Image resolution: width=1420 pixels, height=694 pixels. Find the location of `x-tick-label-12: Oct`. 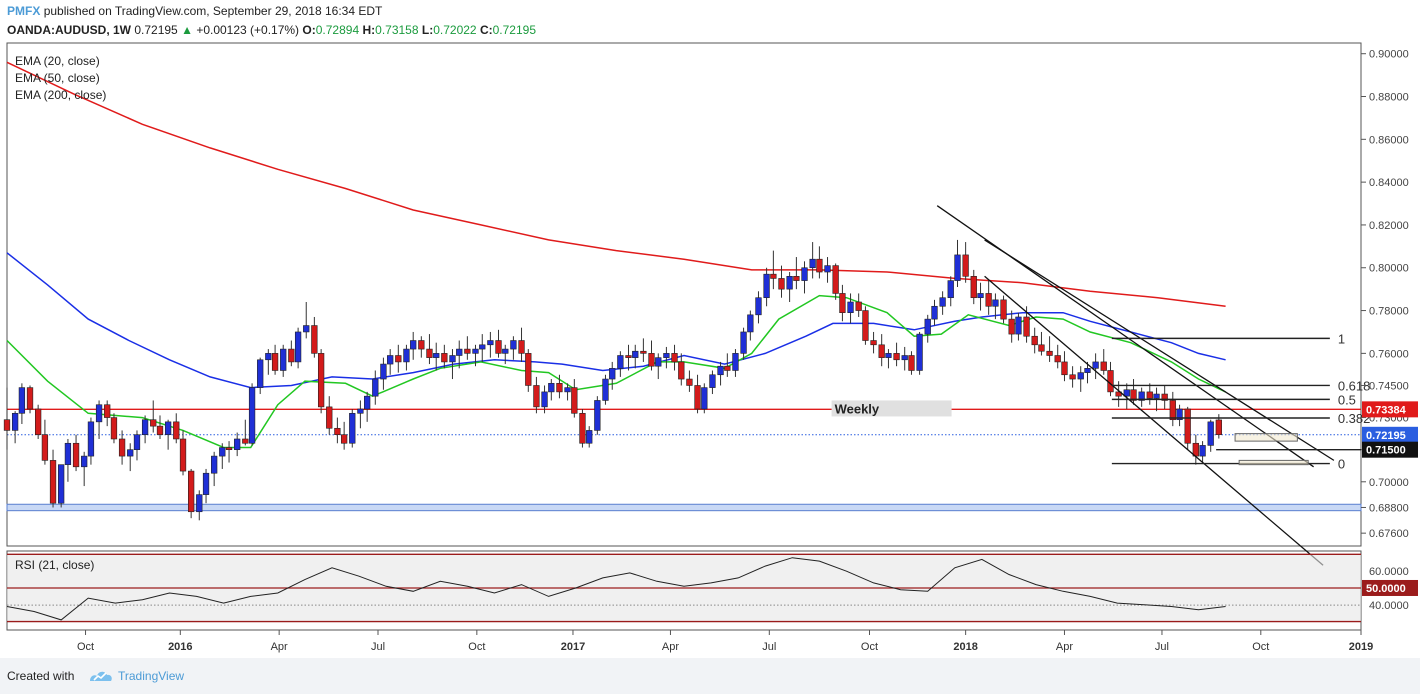

x-tick-label-12: Oct is located at coordinates (1260, 647).